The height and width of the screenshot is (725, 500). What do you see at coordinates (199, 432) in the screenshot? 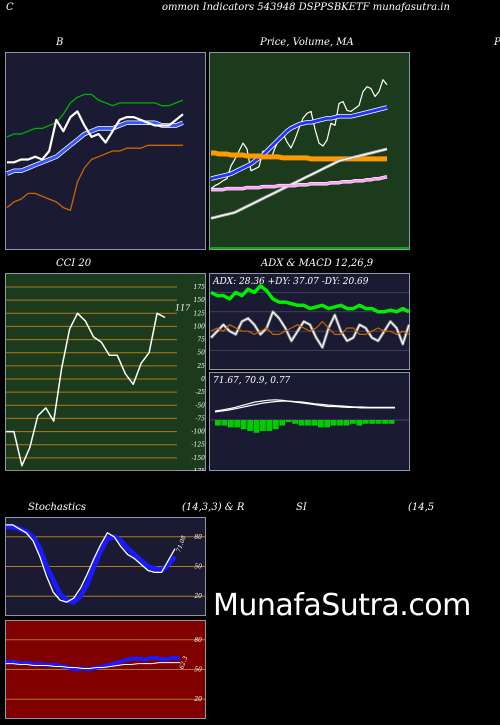
I see `cci-tick--100: -100` at bounding box center [199, 432].